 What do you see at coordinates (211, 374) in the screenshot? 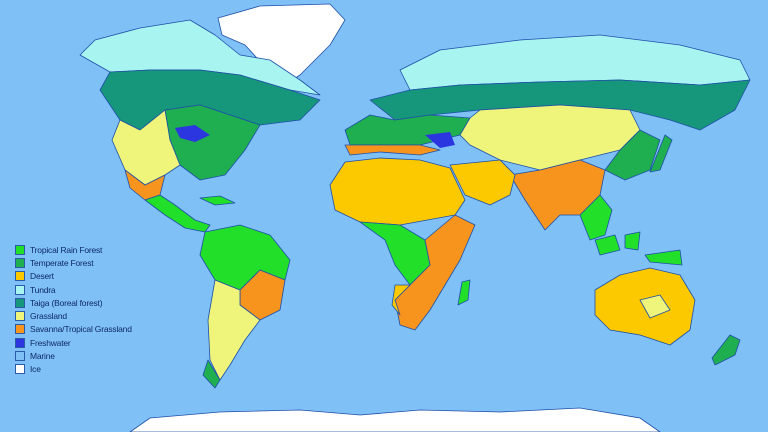
I see `south-america-south` at bounding box center [211, 374].